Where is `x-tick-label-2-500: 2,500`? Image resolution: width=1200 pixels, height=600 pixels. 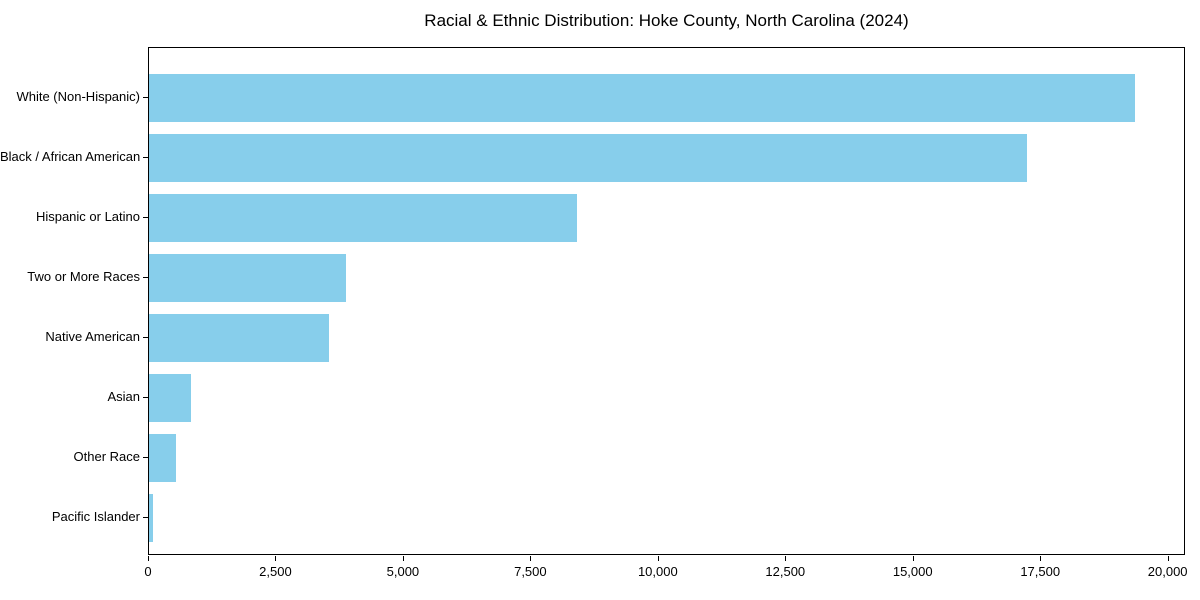 x-tick-label-2-500: 2,500 is located at coordinates (275, 571).